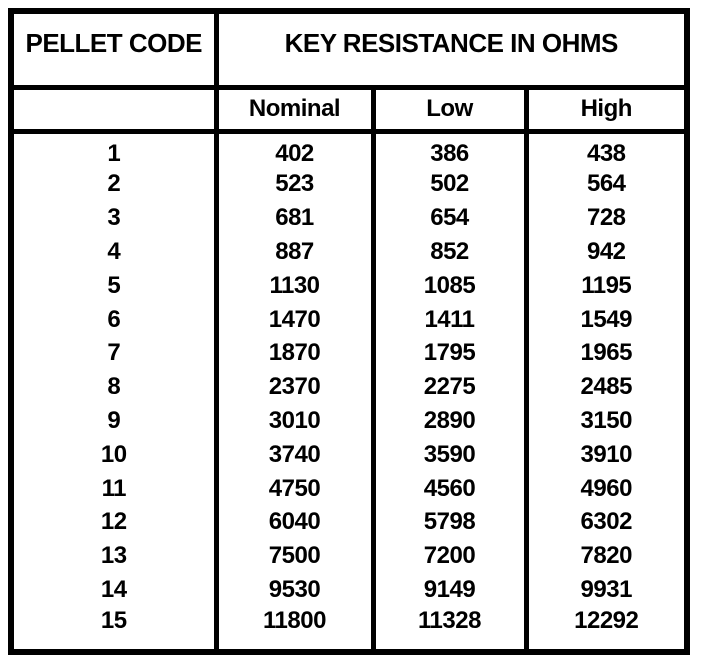  What do you see at coordinates (449, 353) in the screenshot?
I see `cell-low: 1795` at bounding box center [449, 353].